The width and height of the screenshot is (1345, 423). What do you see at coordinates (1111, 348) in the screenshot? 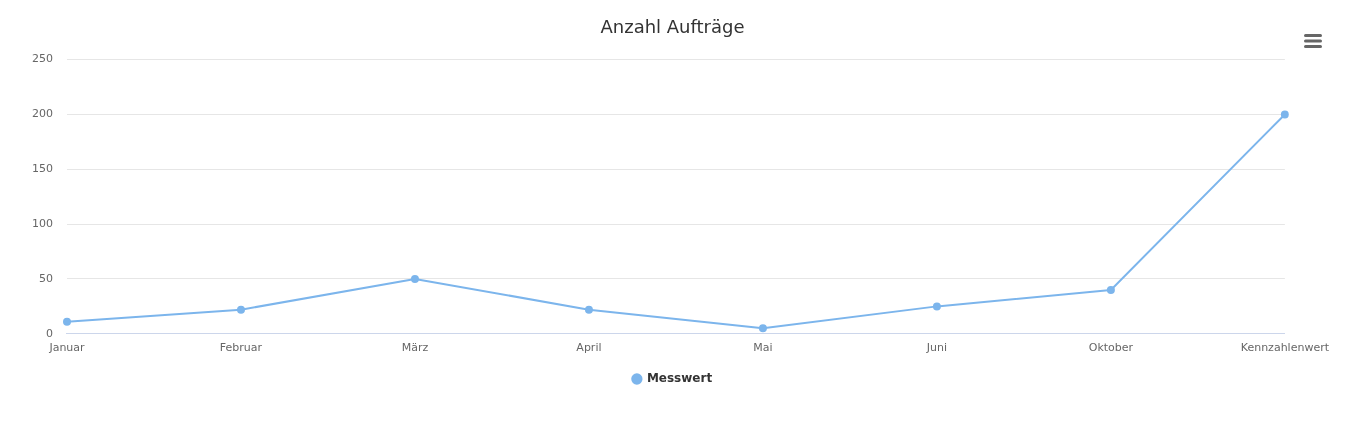
I see `x-tick-label: Oktober` at bounding box center [1111, 348].